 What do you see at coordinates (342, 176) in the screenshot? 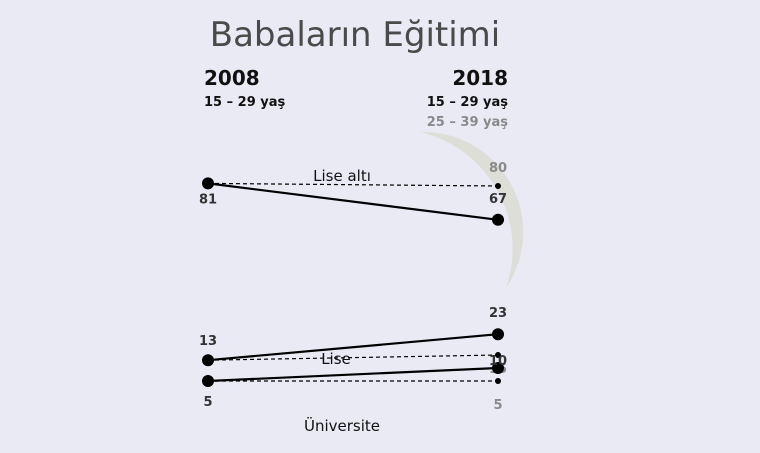
I see `category-label-lise-altı: Lise altı` at bounding box center [342, 176].